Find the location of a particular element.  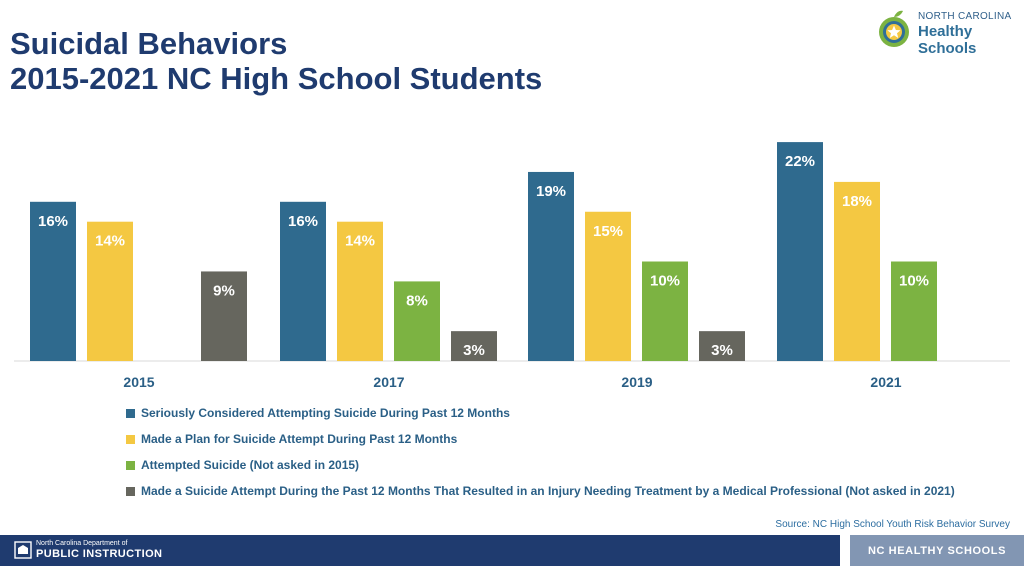

x-tick-label-2017: 2017 is located at coordinates (388, 382).